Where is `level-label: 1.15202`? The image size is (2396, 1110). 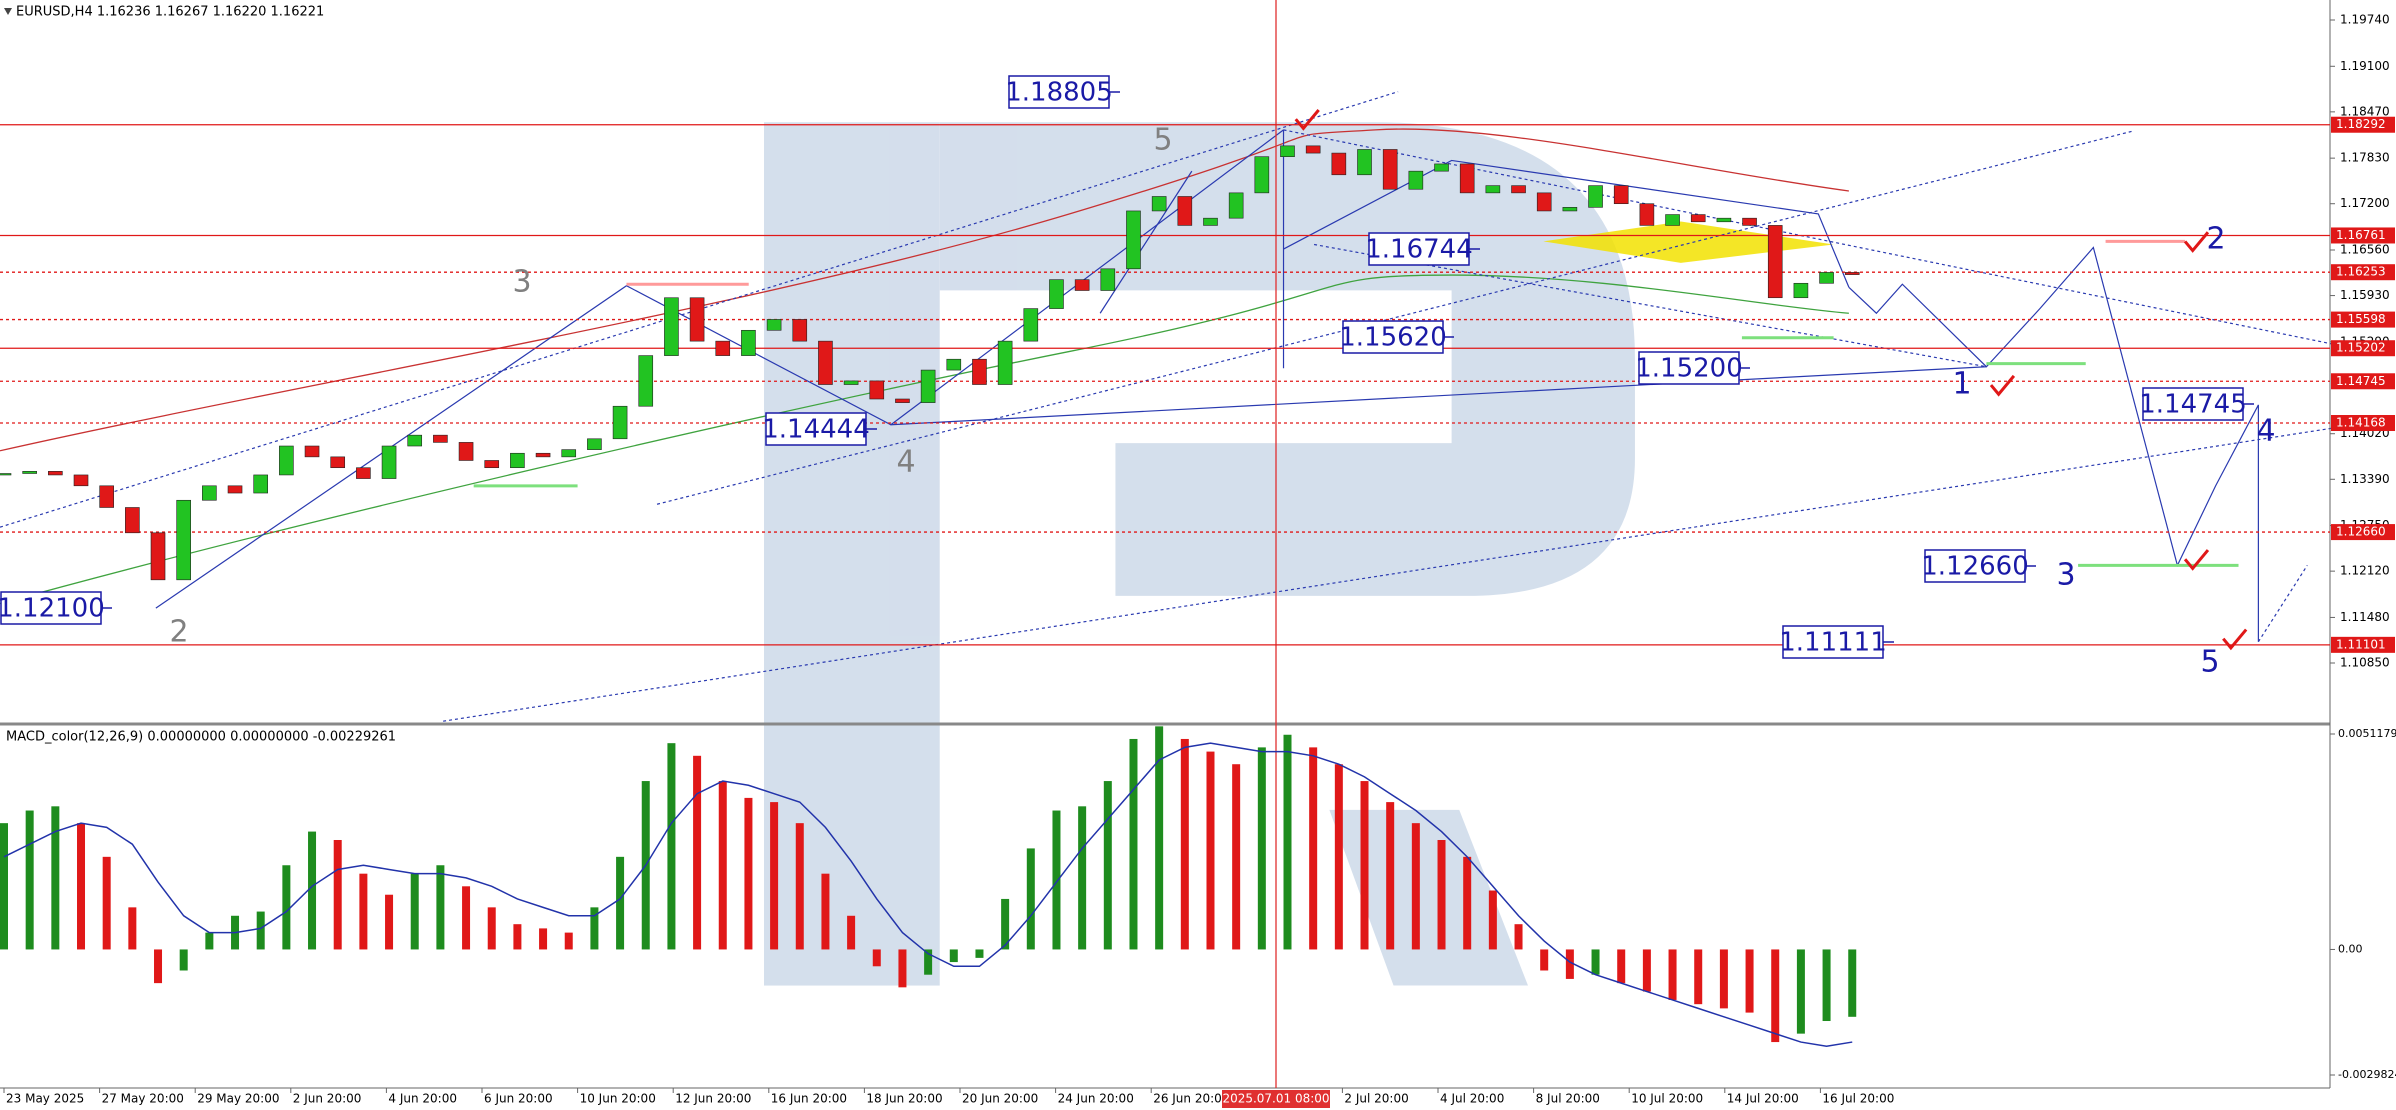 level-label: 1.15202 is located at coordinates (2361, 348).